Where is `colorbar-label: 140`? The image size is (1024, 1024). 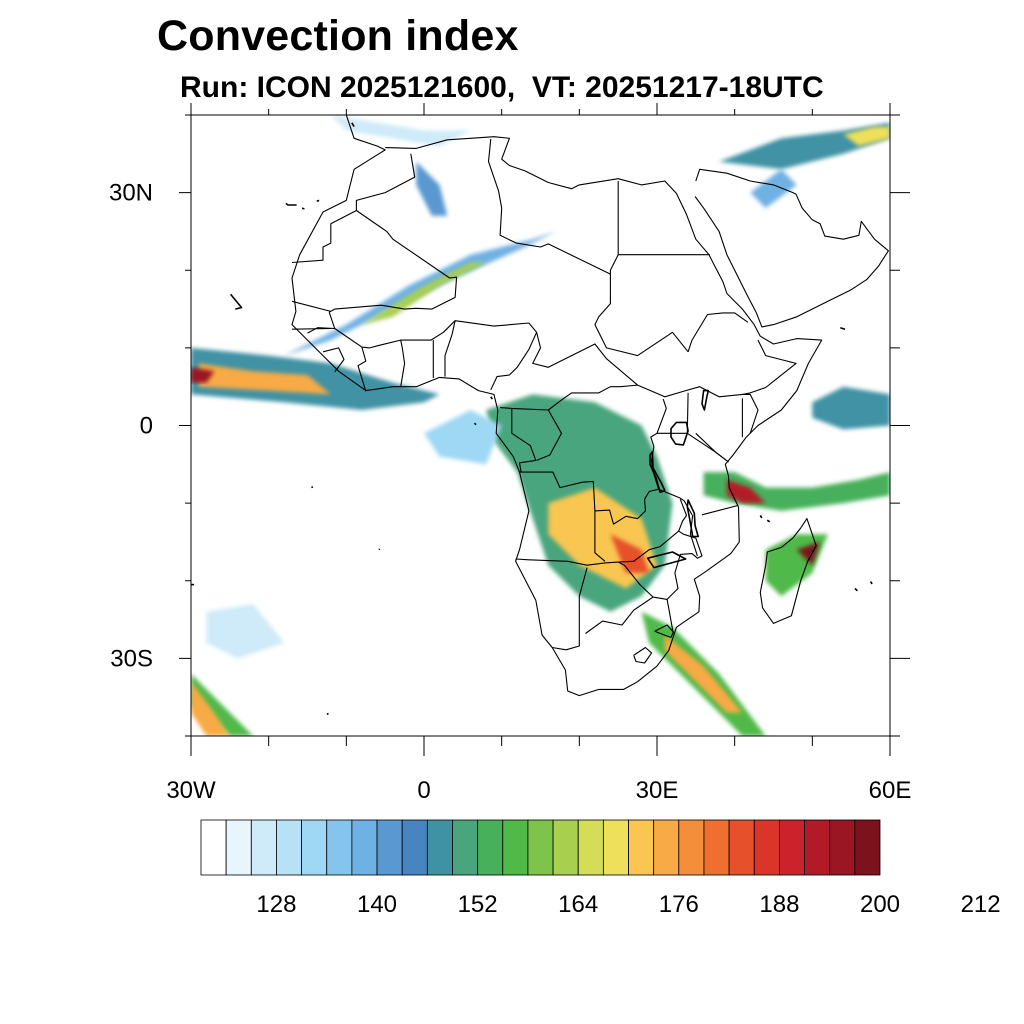
colorbar-label: 140 is located at coordinates (377, 904).